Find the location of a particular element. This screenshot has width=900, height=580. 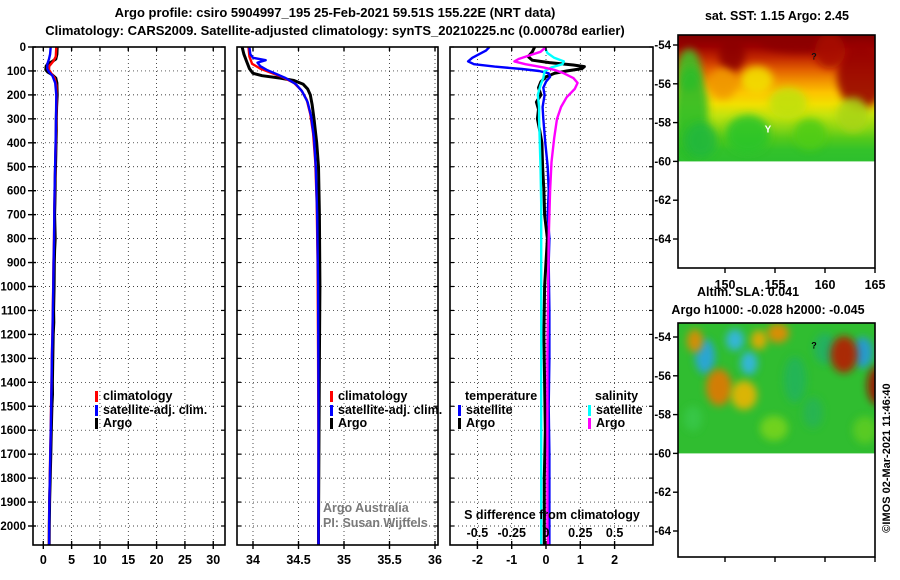

sst-map-title: sat. SST: 1.15 Argo: 2.45 is located at coordinates (777, 16).